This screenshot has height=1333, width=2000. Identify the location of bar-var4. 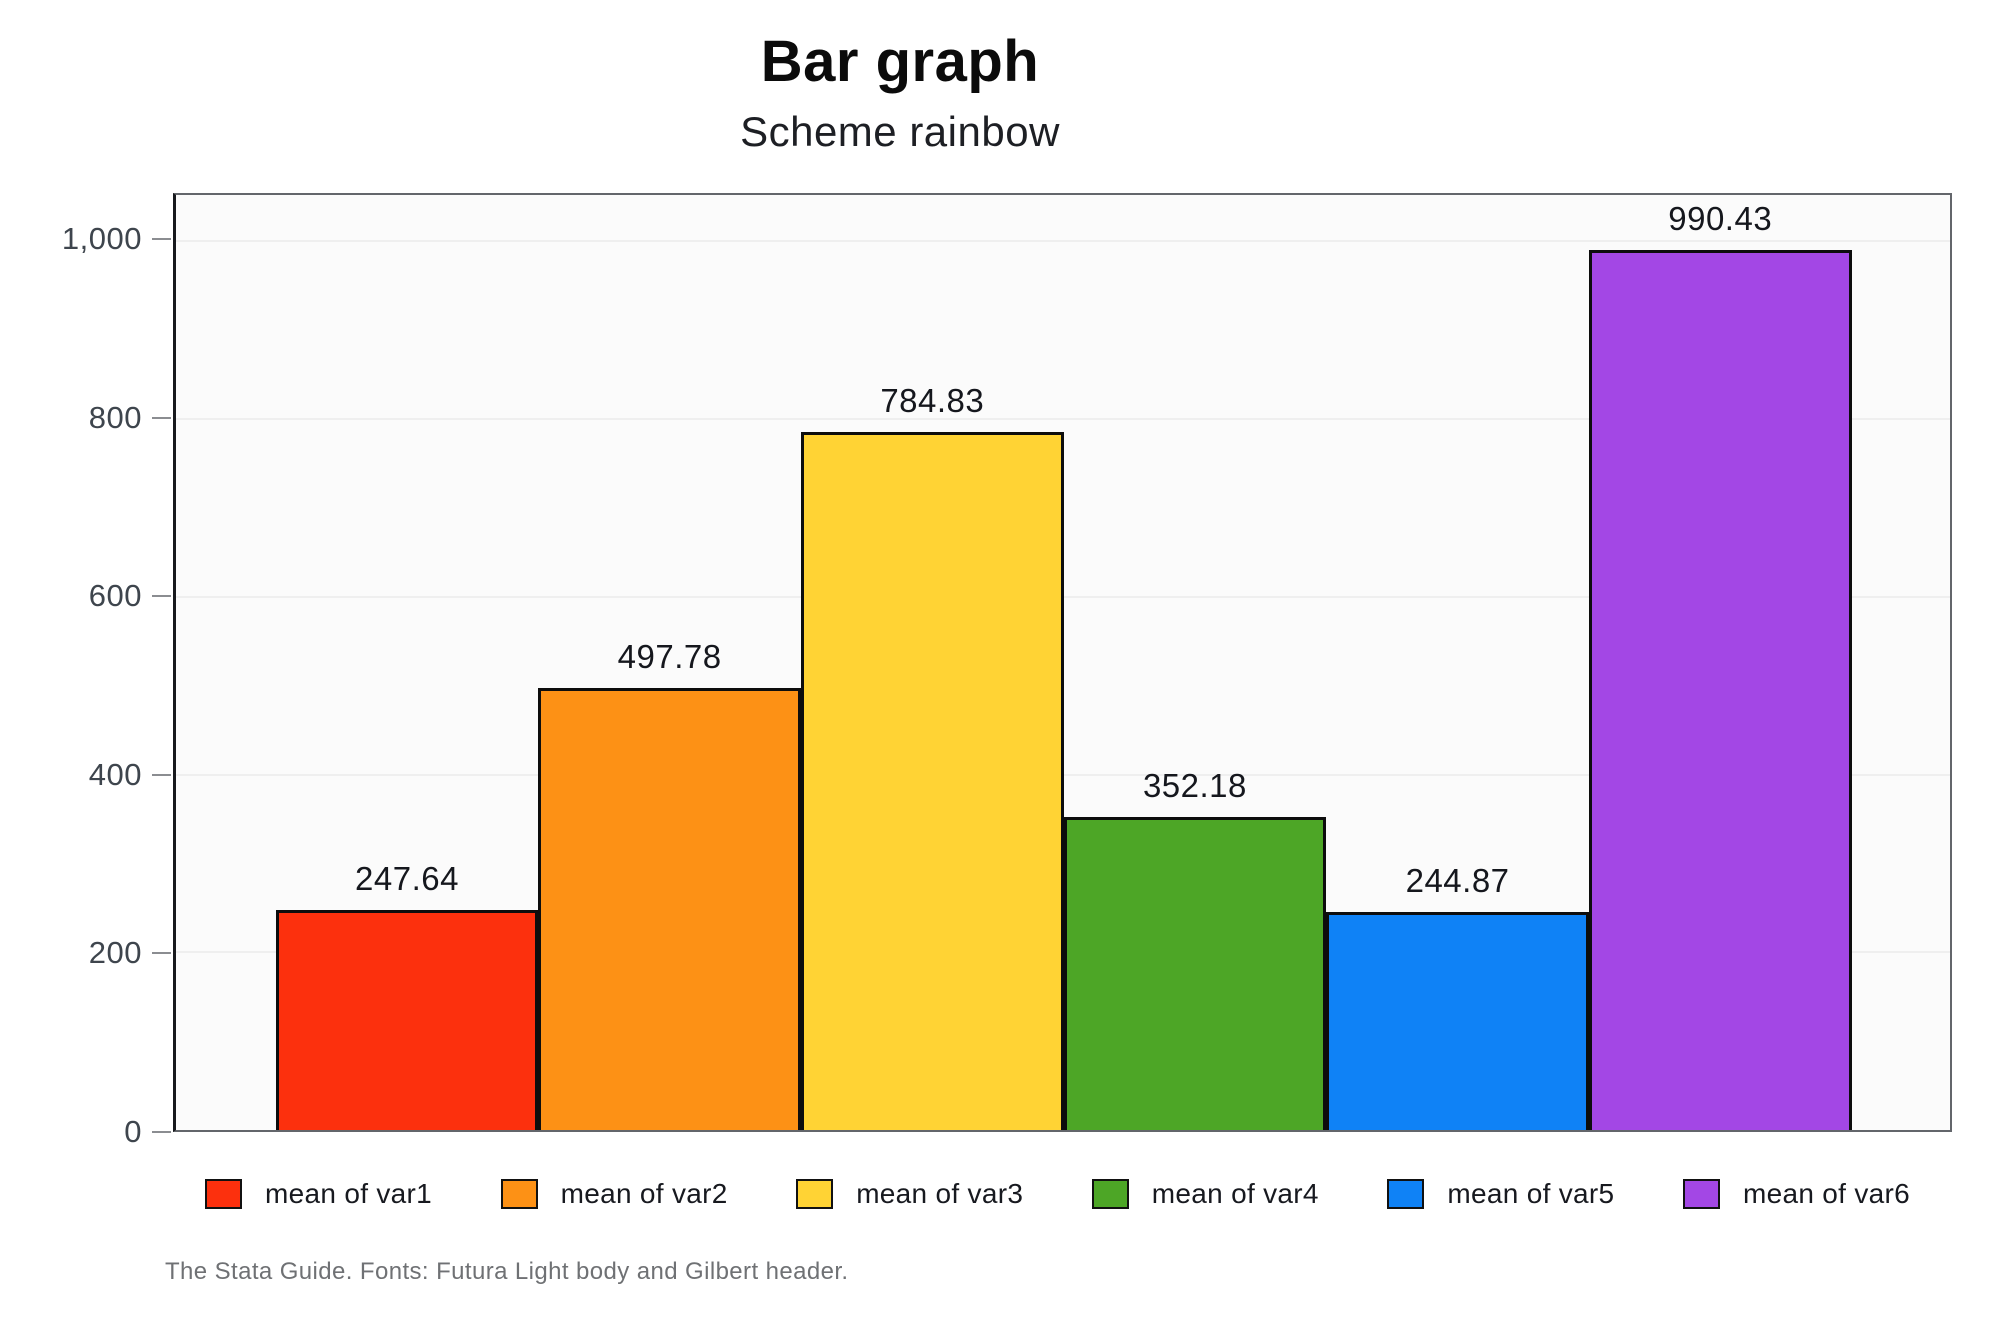
(1195, 973).